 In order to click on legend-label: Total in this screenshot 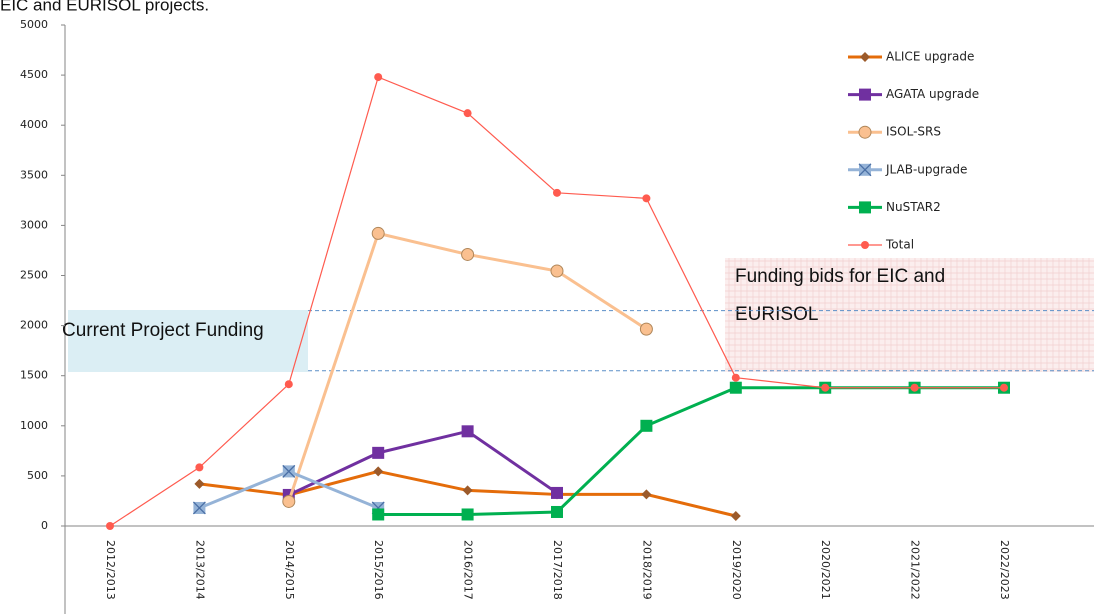, I will do `click(899, 245)`.